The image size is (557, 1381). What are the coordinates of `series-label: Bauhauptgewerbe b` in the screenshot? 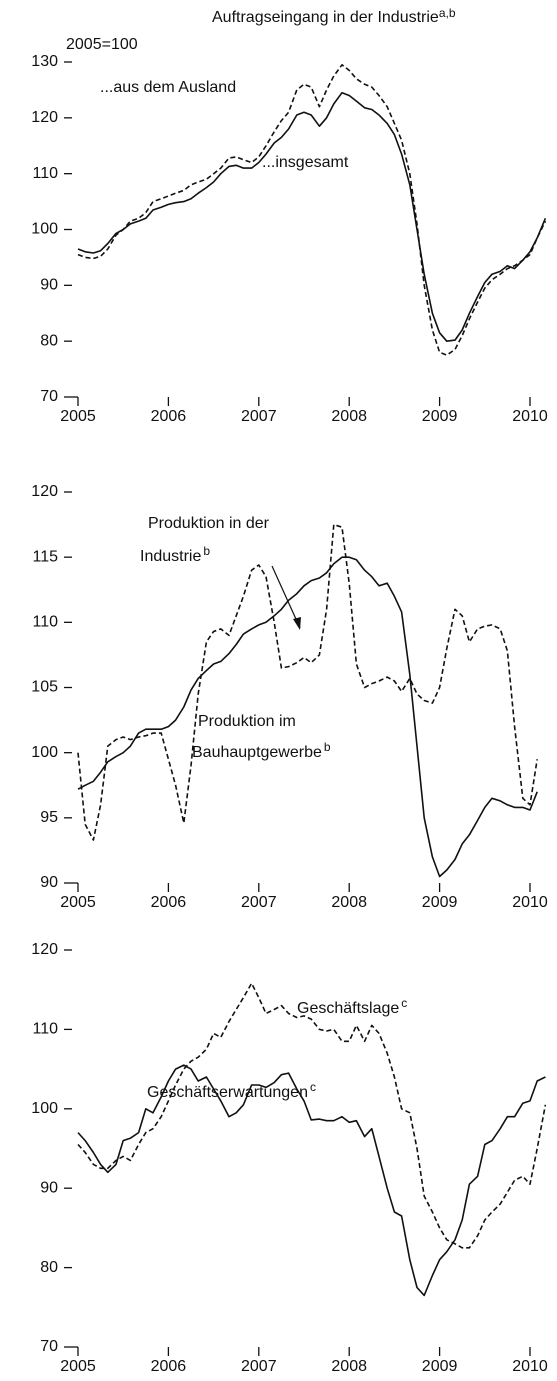 It's located at (261, 750).